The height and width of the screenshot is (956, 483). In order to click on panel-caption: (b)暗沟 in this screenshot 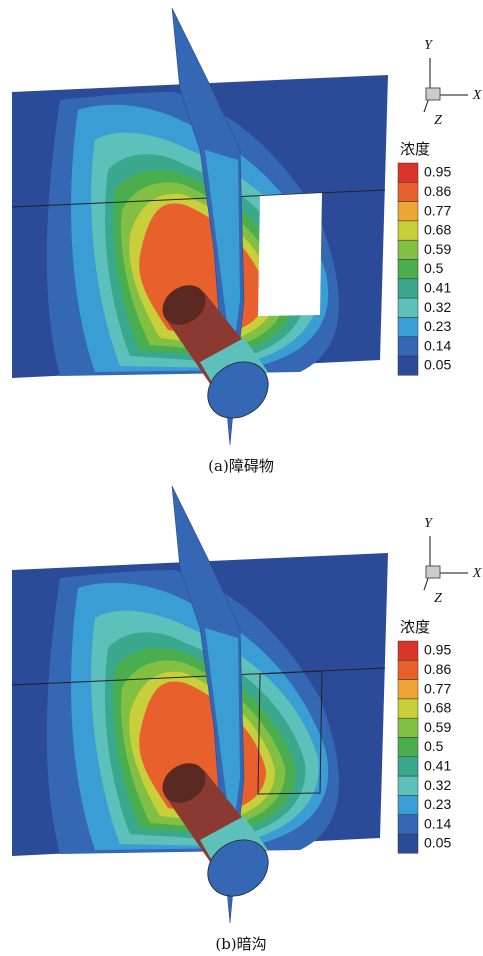, I will do `click(240, 944)`.